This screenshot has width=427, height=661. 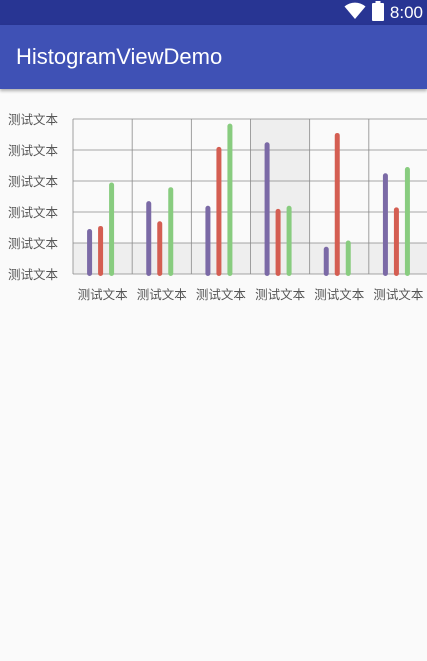 I want to click on battery-icon, so click(x=377, y=12).